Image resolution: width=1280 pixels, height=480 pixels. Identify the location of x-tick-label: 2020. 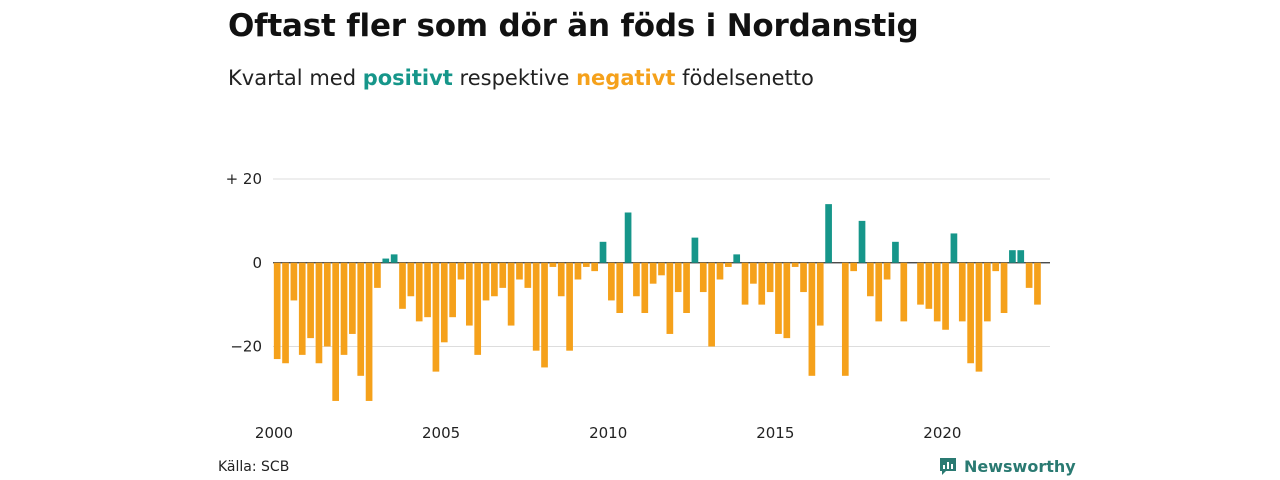
(942, 433).